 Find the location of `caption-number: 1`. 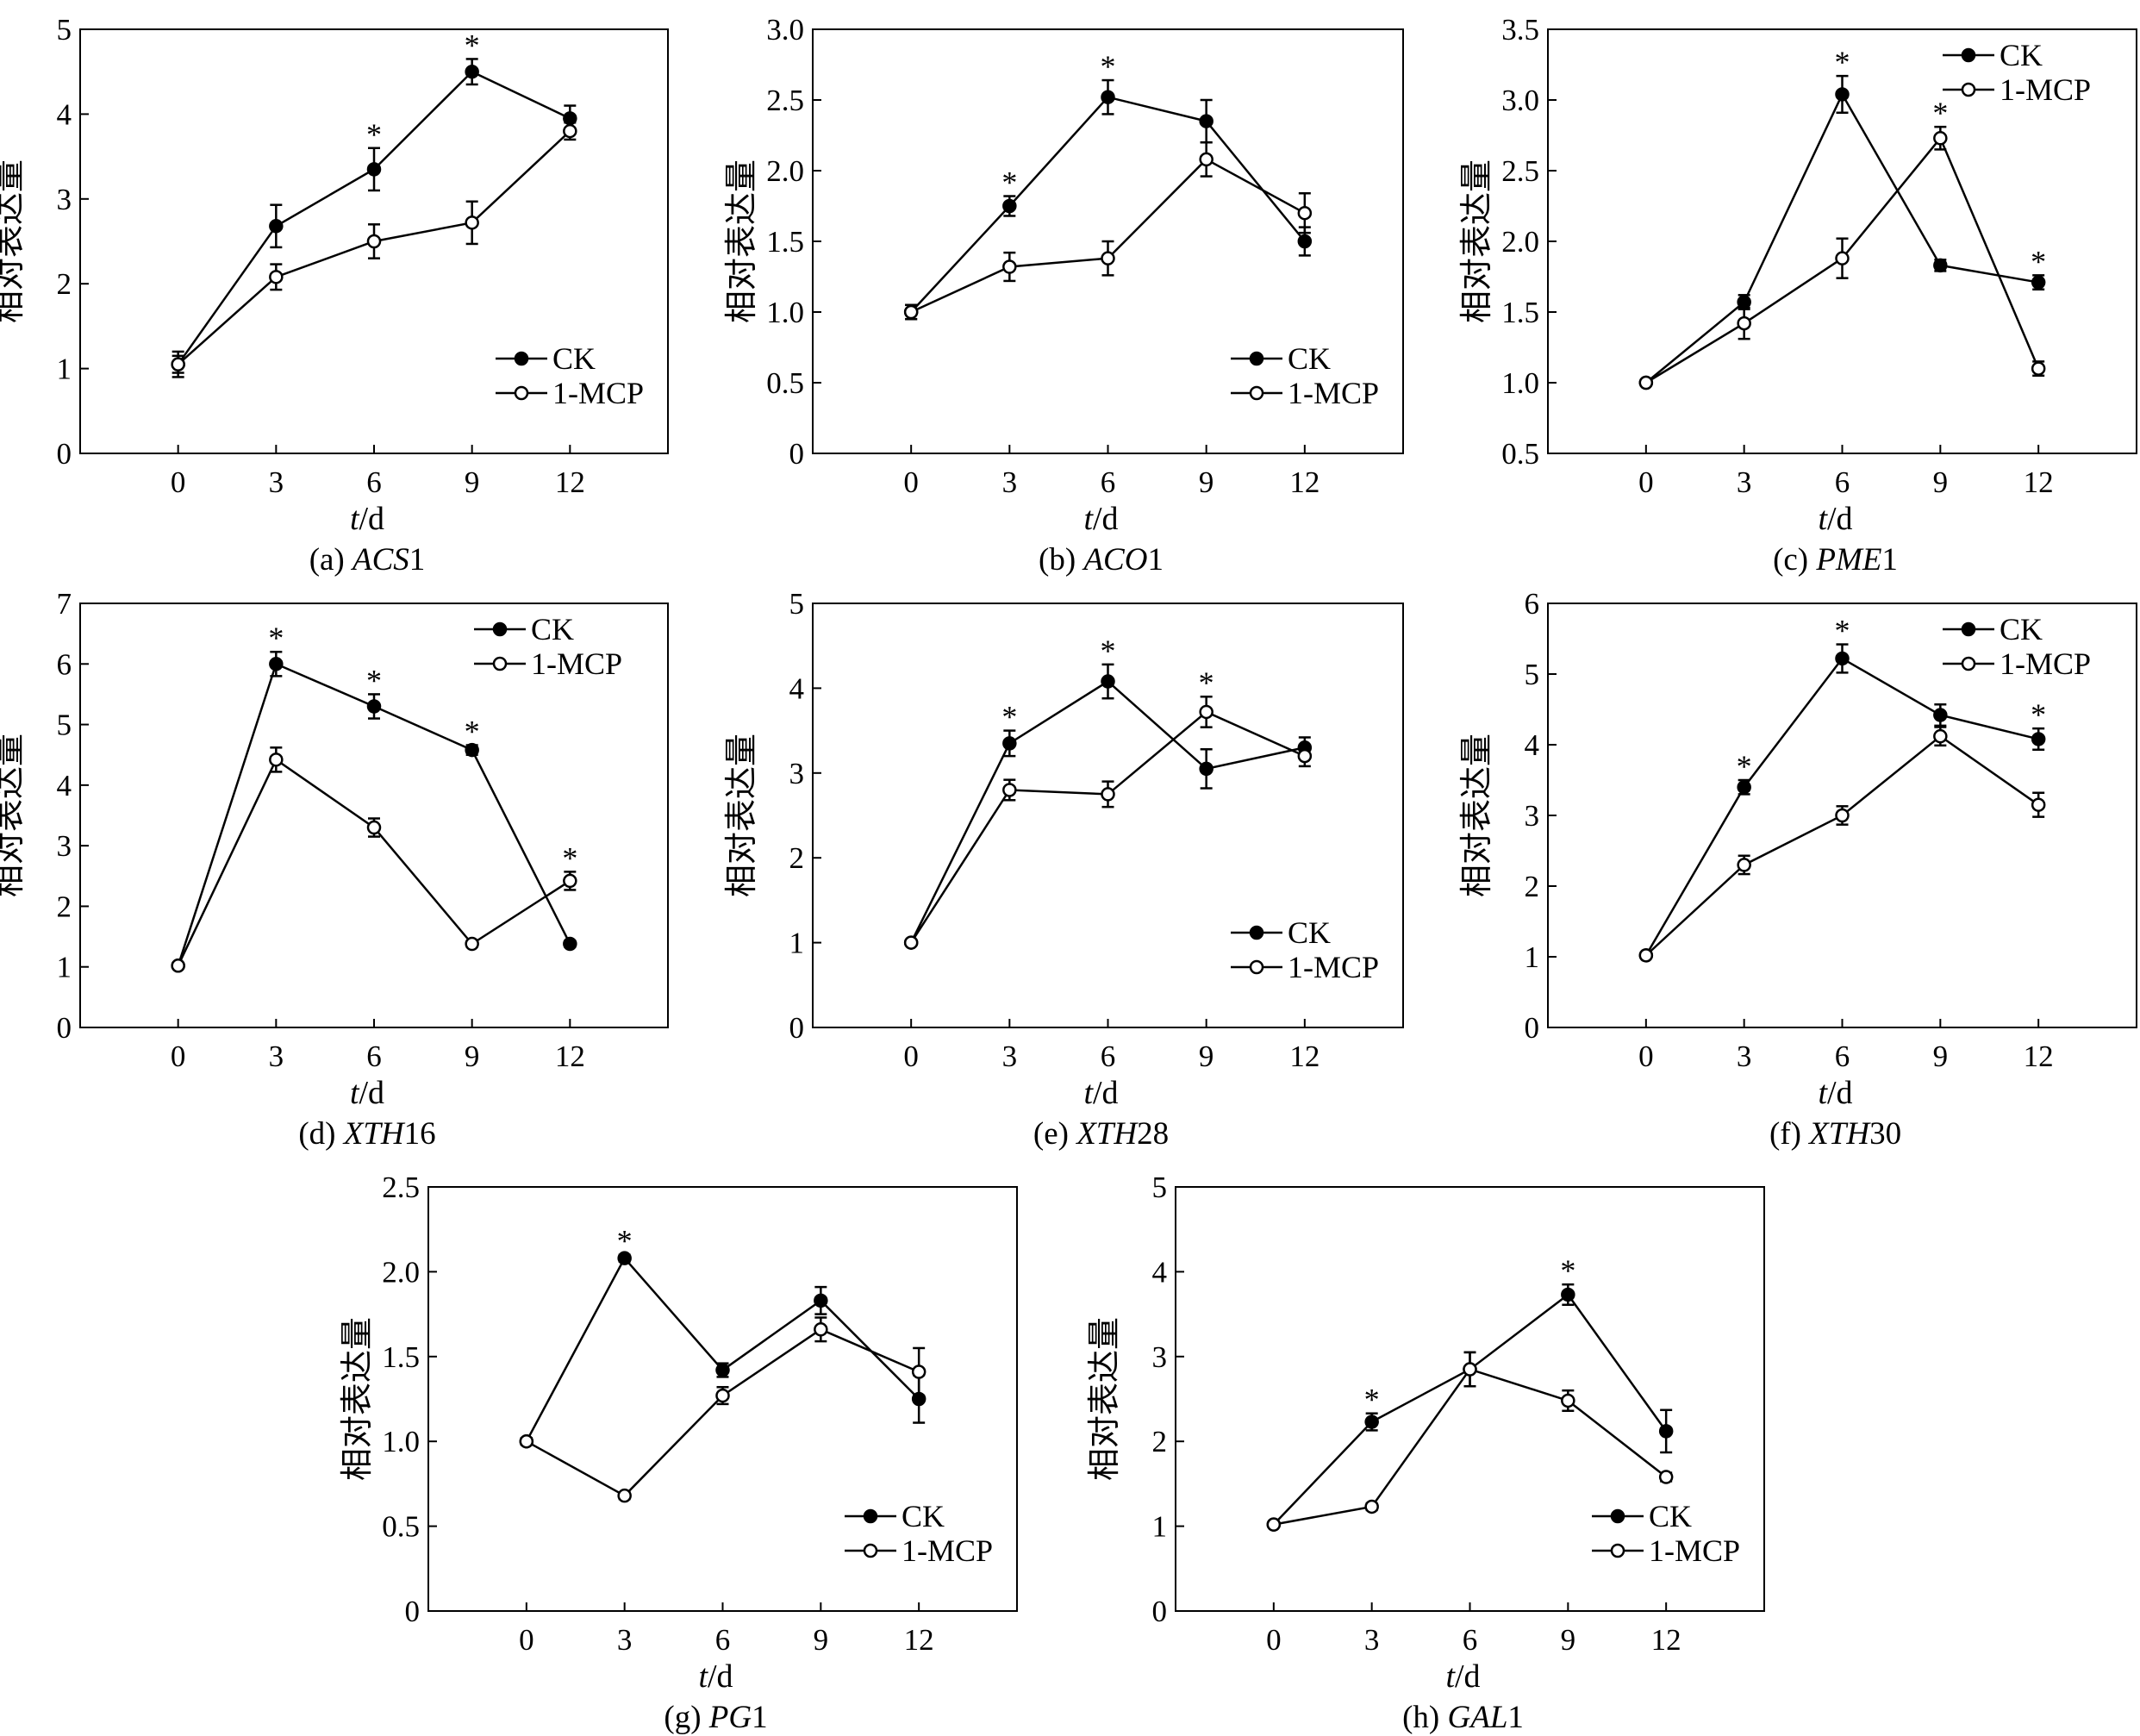

caption-number: 1 is located at coordinates (1889, 560).